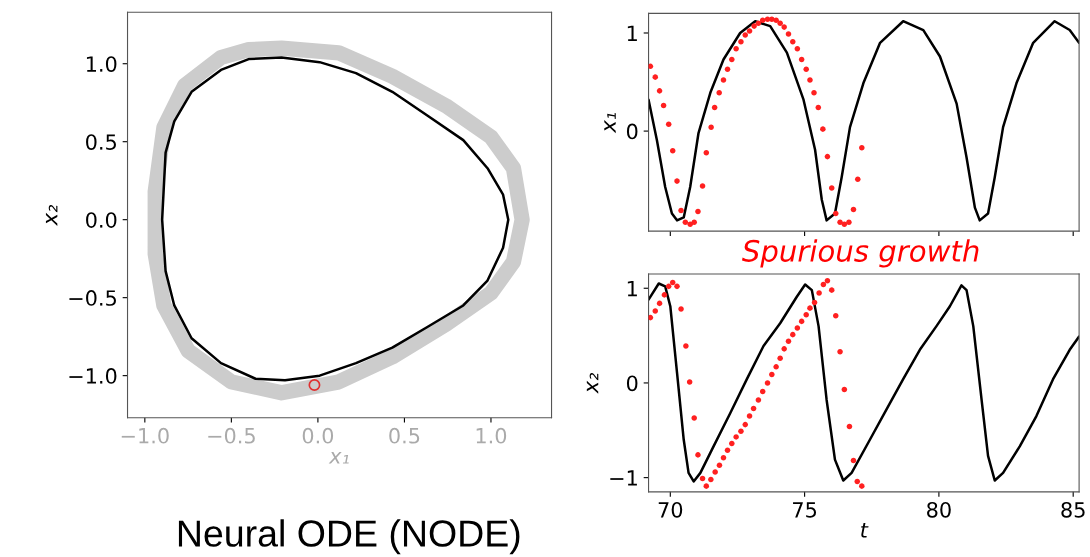 The image size is (1090, 557). I want to click on text: Spurious growth, so click(860, 253).